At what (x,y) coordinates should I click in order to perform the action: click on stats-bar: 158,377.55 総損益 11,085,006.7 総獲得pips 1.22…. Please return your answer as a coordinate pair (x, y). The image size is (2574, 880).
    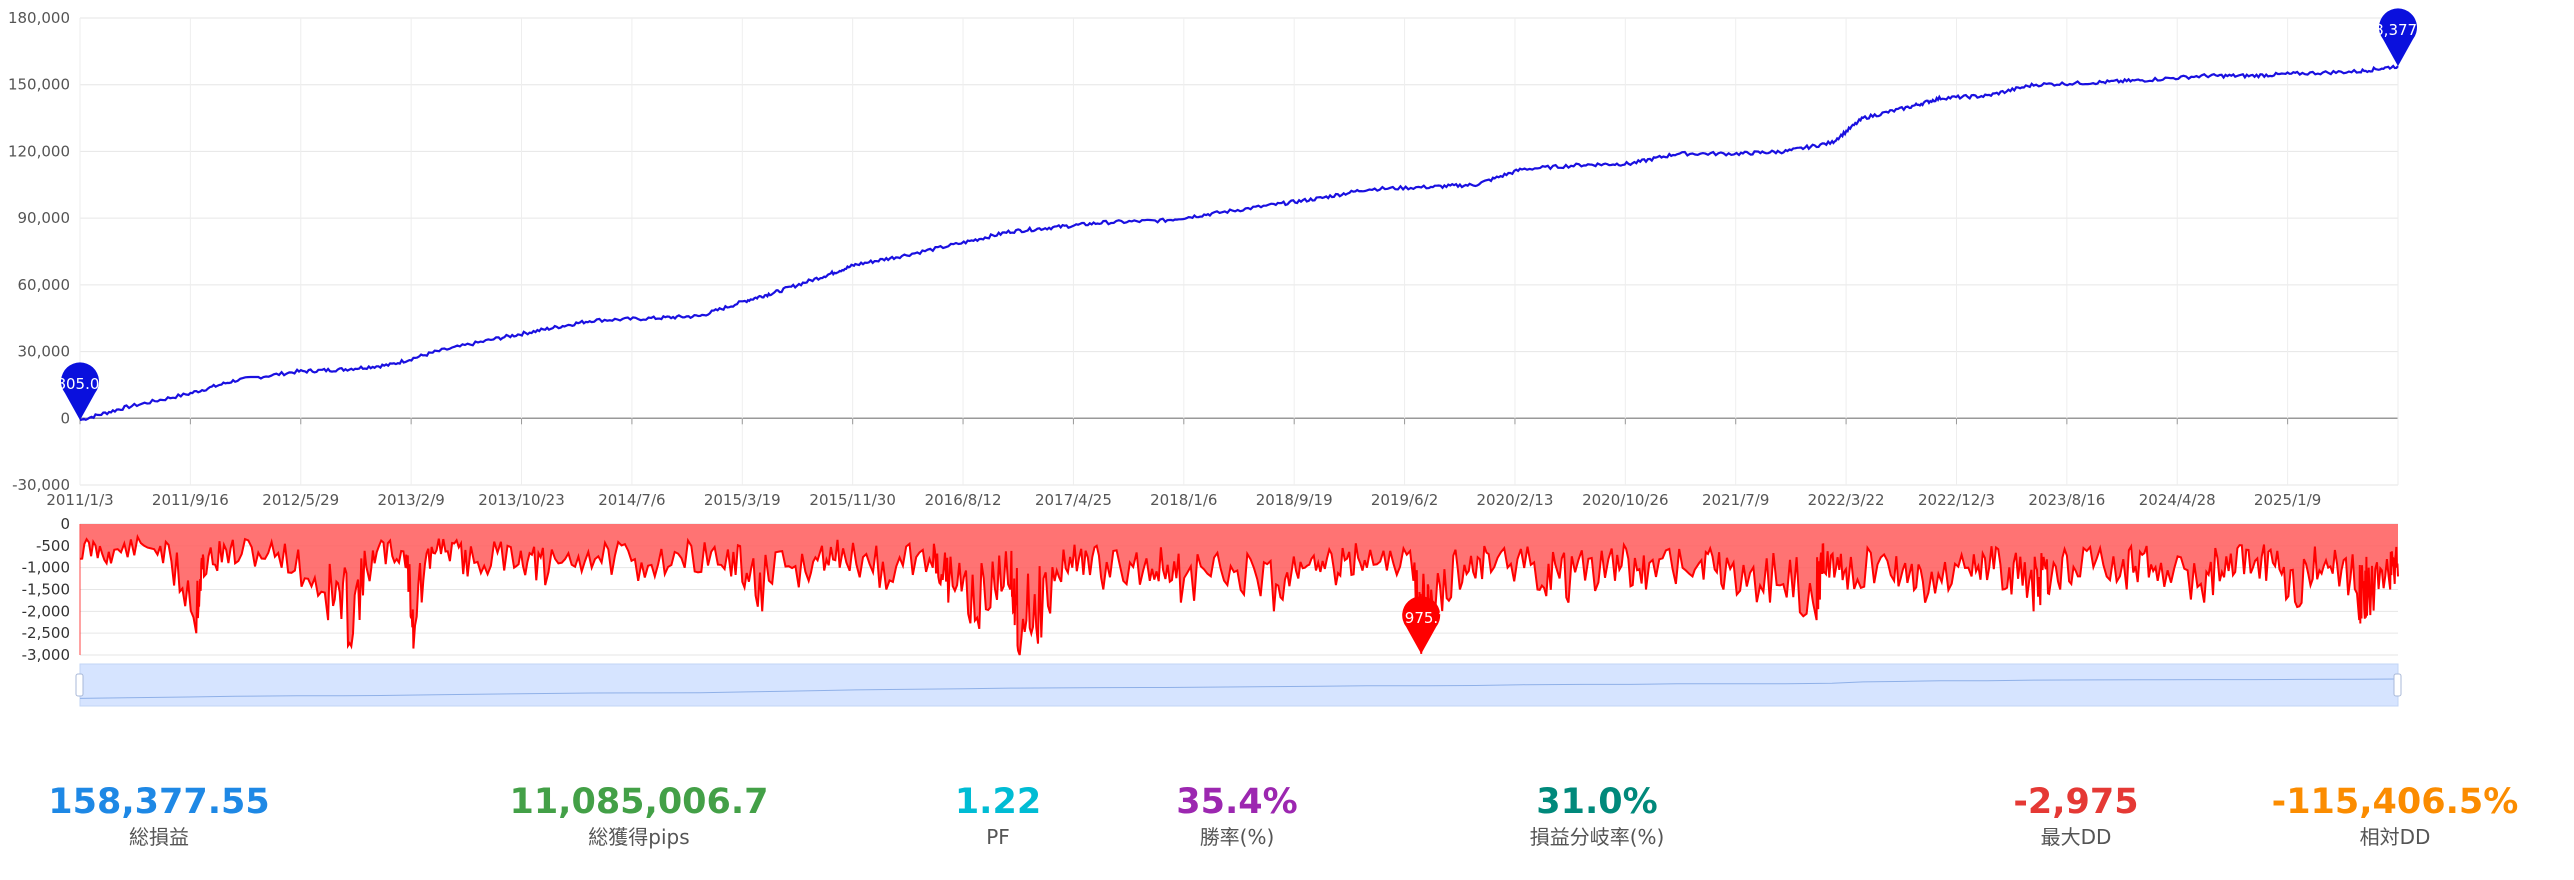
    Looking at the image, I should click on (1287, 830).